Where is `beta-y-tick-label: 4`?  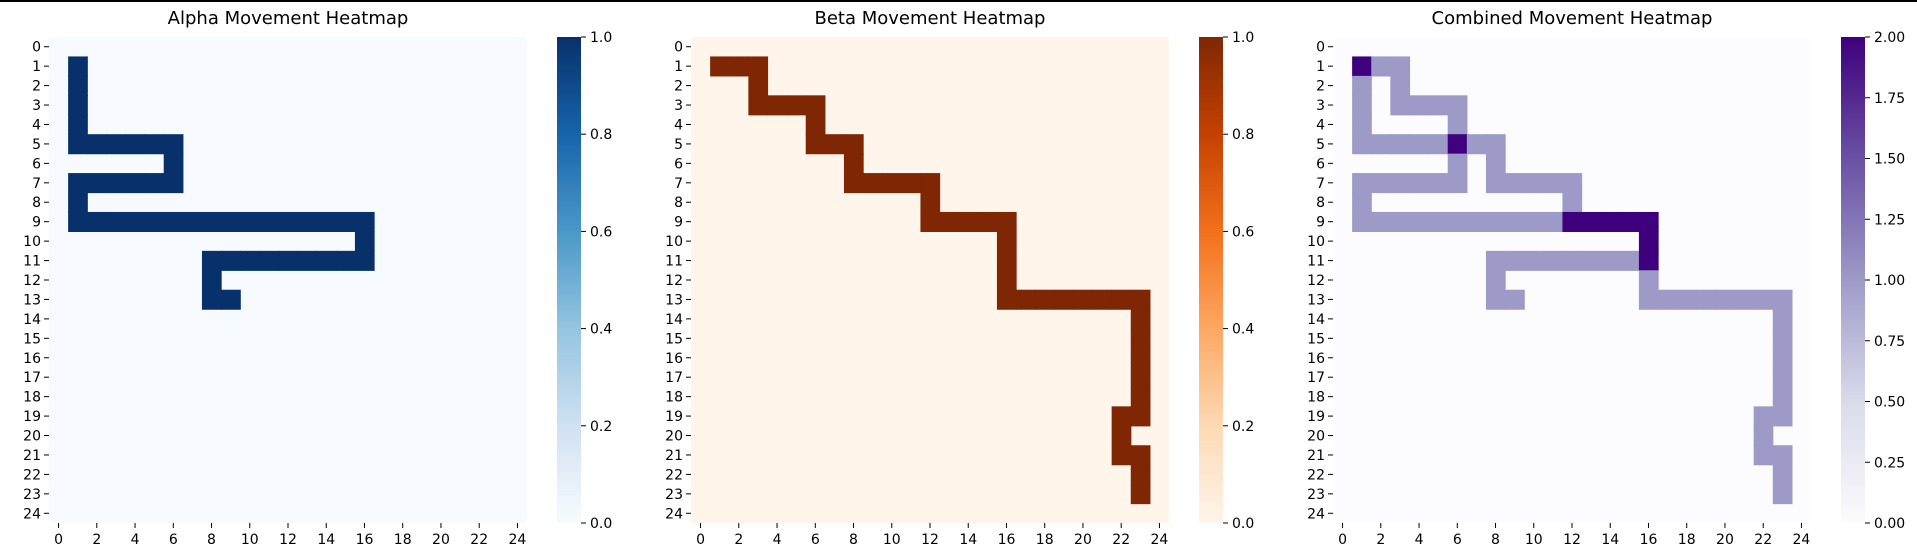 beta-y-tick-label: 4 is located at coordinates (678, 125).